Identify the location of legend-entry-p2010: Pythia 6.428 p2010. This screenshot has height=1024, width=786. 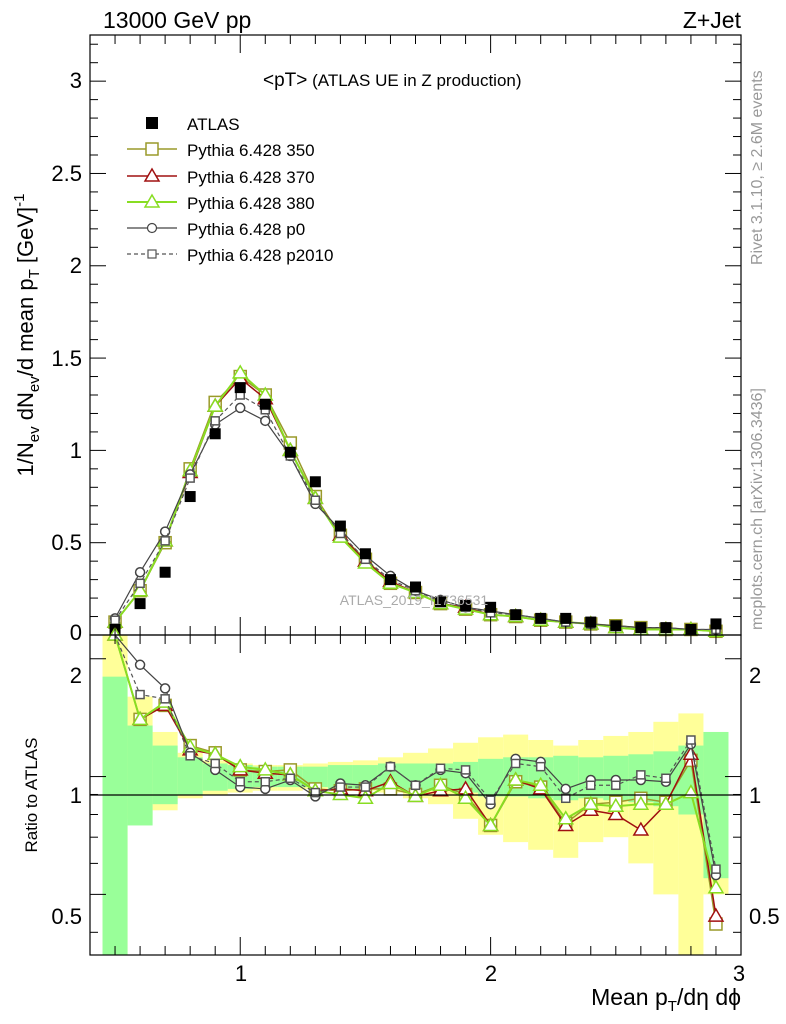
(230, 255).